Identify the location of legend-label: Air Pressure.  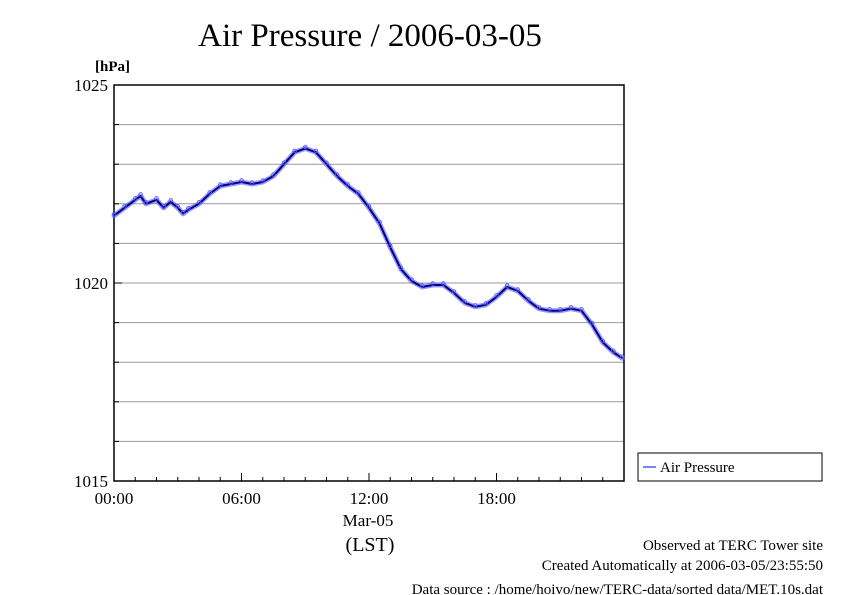
(697, 468).